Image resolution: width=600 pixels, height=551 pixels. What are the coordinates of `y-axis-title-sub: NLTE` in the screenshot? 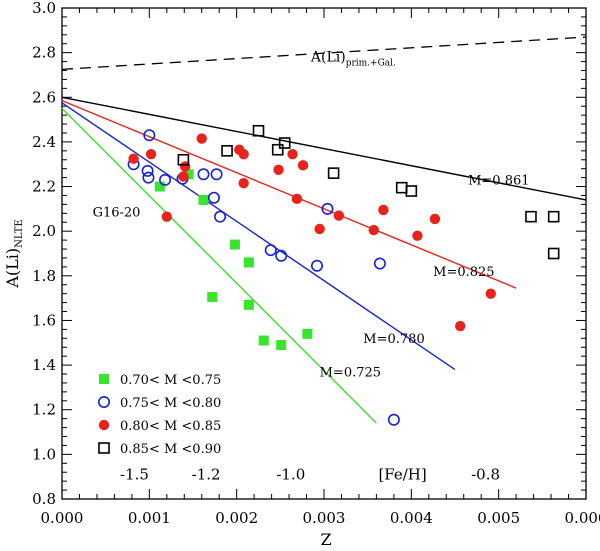 It's located at (19, 233).